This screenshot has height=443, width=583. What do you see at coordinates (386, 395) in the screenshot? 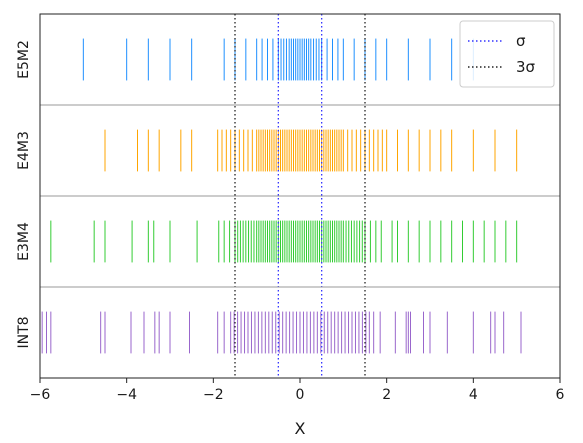
I see `x-tick-label: 2` at bounding box center [386, 395].